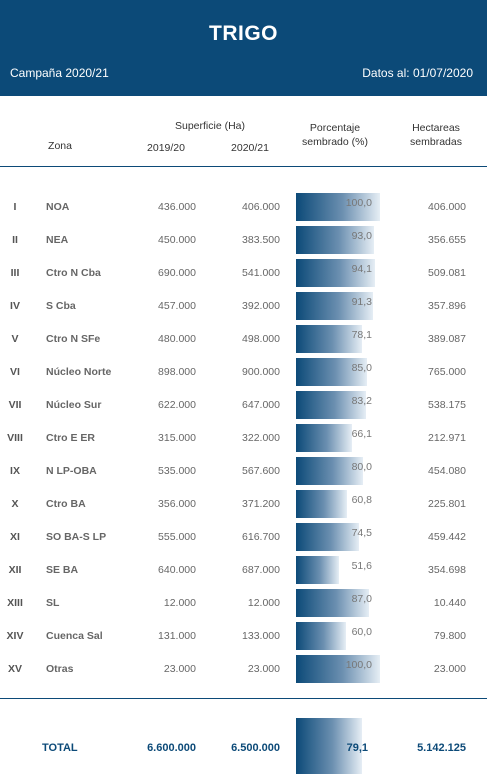 The image size is (487, 780). I want to click on header-divider, so click(243, 166).